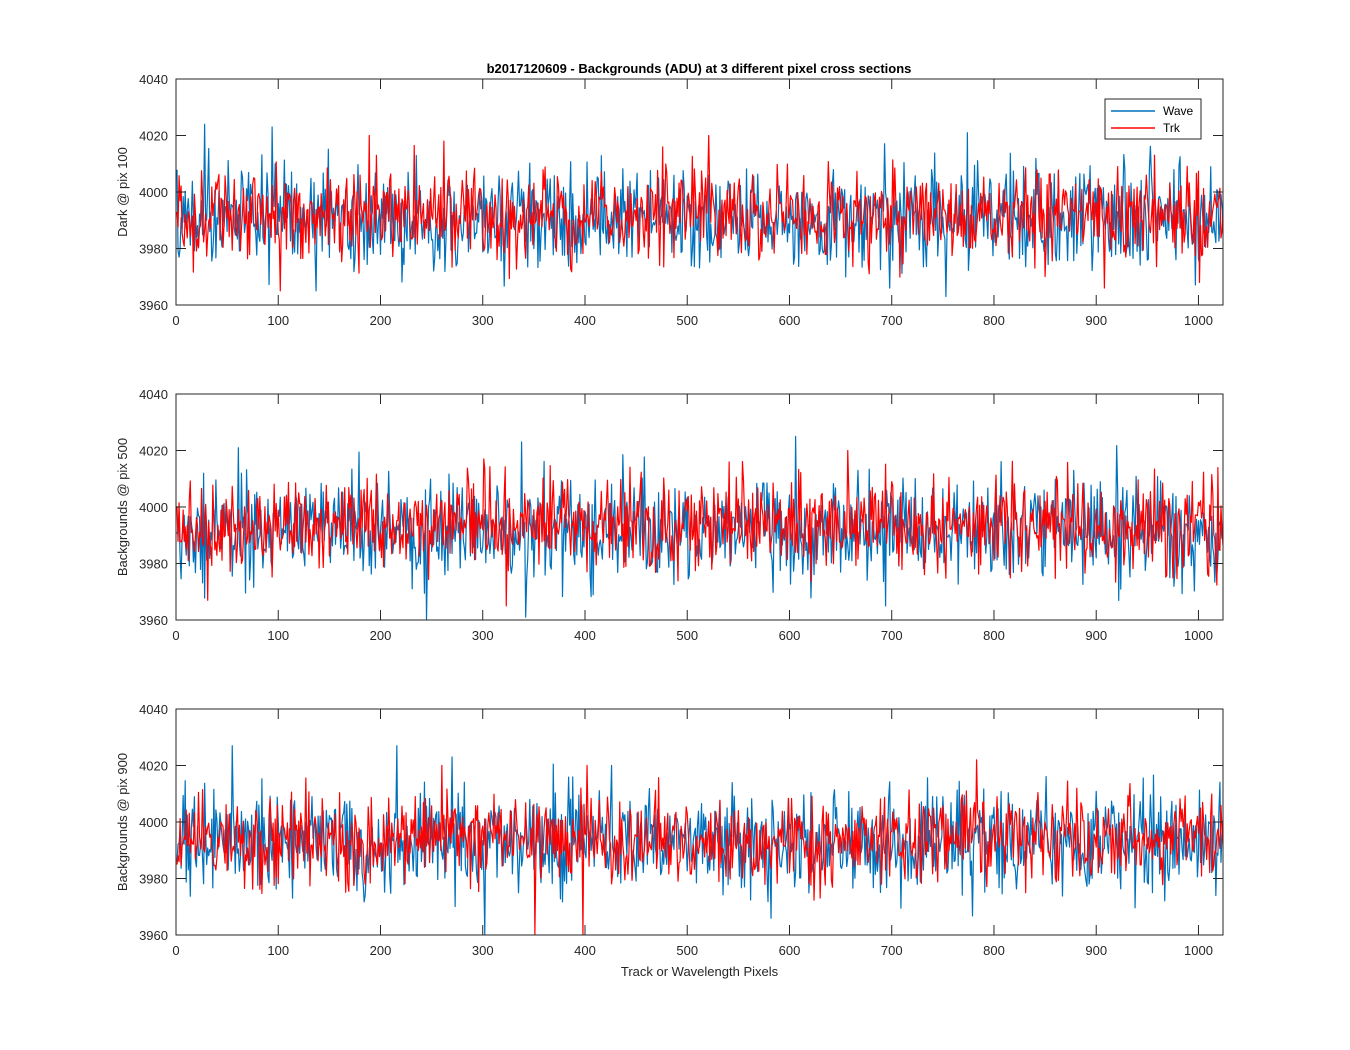 This screenshot has width=1350, height=1050. Describe the element at coordinates (700, 971) in the screenshot. I see `x-axis-label: Track or Wavelength Pixels` at that location.